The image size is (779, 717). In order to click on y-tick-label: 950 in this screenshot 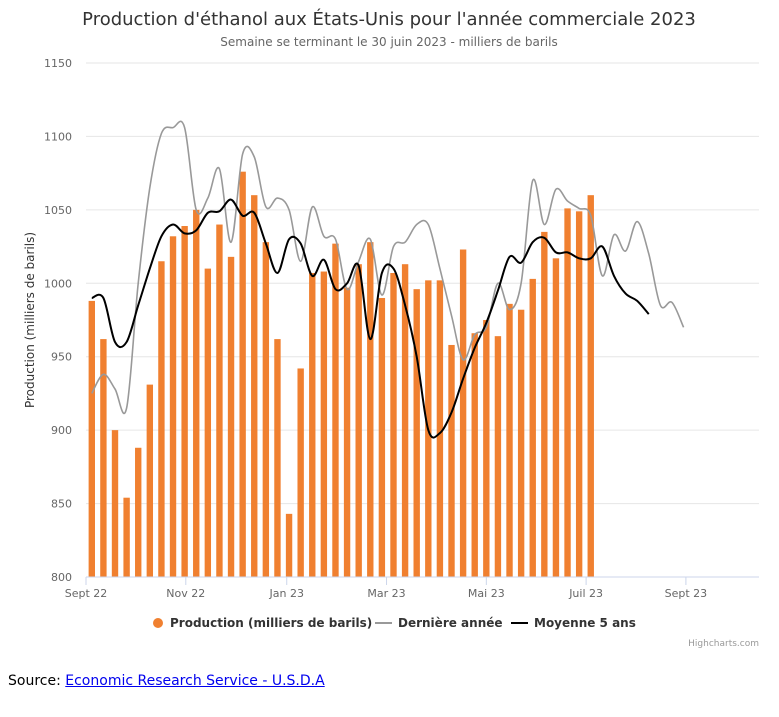, I will do `click(61, 357)`.